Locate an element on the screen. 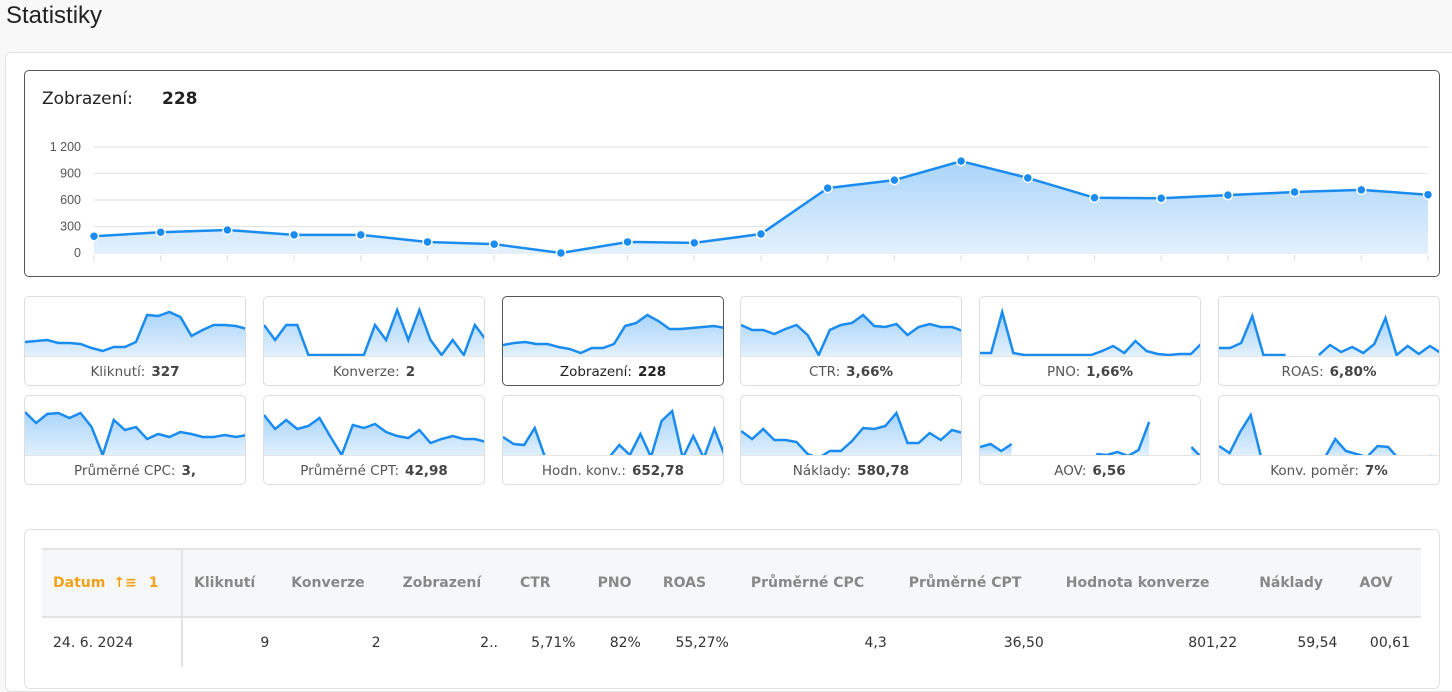 This screenshot has width=1452, height=692. column-header: Průměrné CPC is located at coordinates (818, 583).